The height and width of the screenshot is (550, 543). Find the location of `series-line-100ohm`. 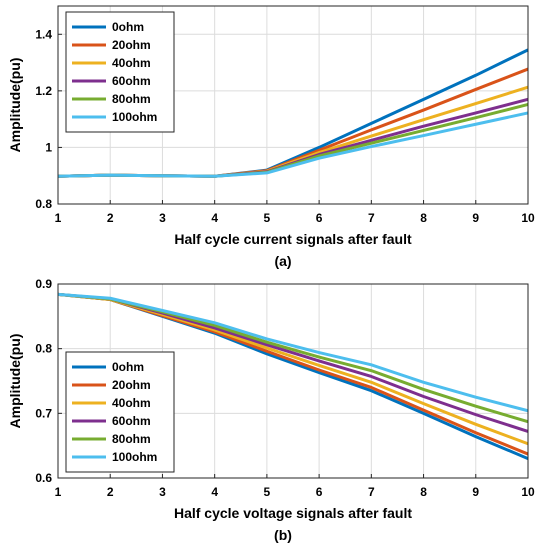

series-line-100ohm is located at coordinates (293, 144).